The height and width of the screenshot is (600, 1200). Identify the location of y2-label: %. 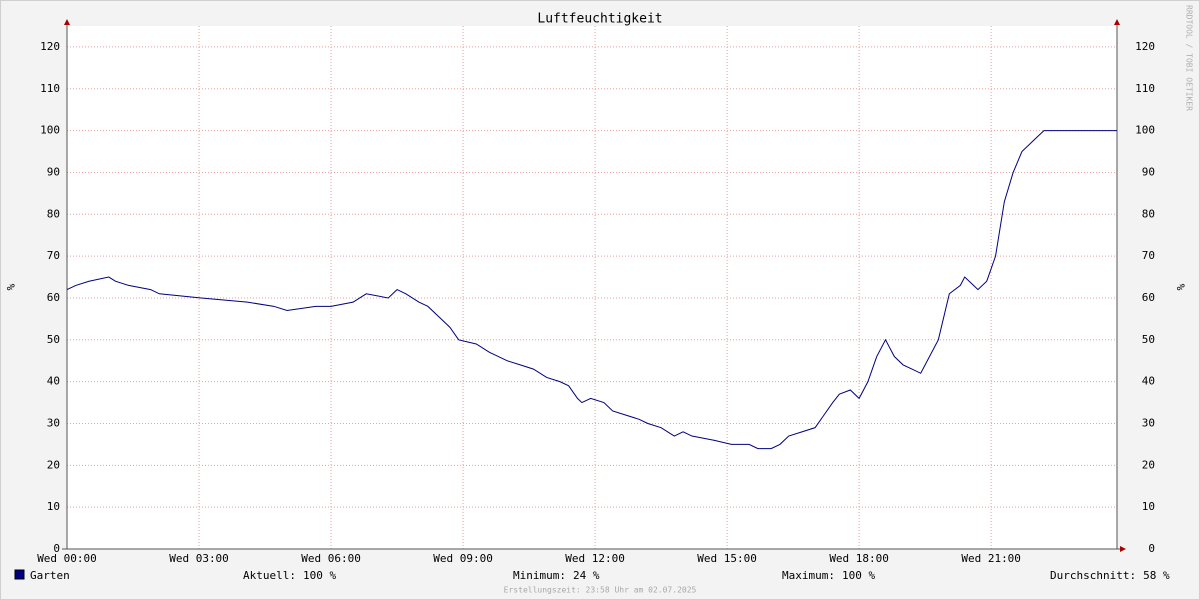
(1180, 287).